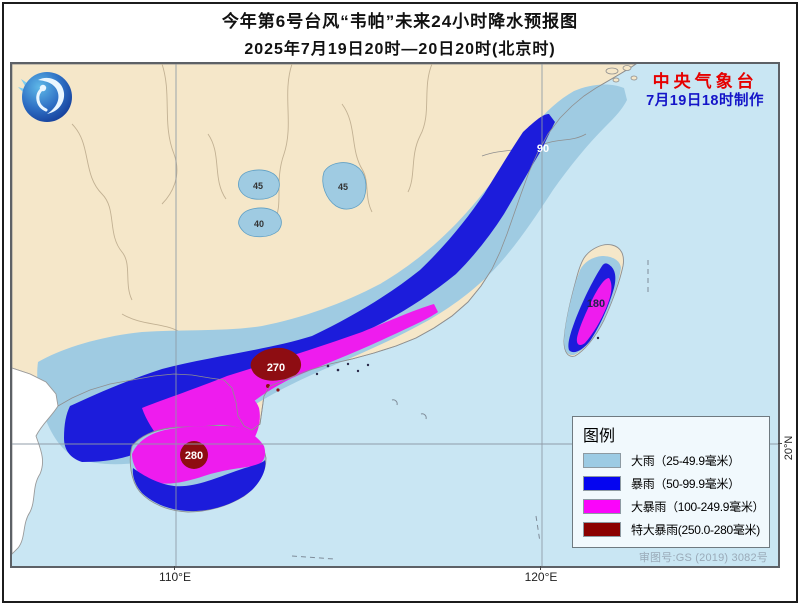  I want to click on swatch-heavy-rain, so click(602, 460).